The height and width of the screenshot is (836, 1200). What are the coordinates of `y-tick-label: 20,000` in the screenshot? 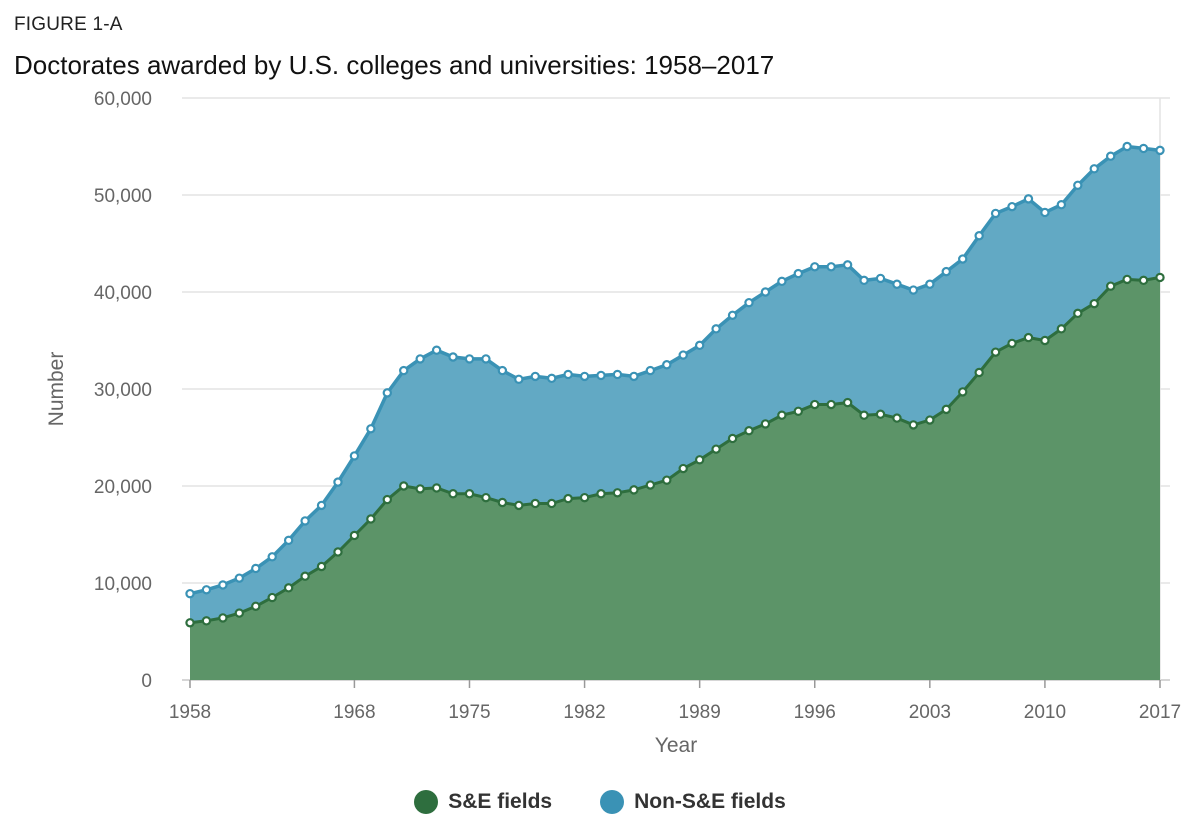 It's located at (123, 487).